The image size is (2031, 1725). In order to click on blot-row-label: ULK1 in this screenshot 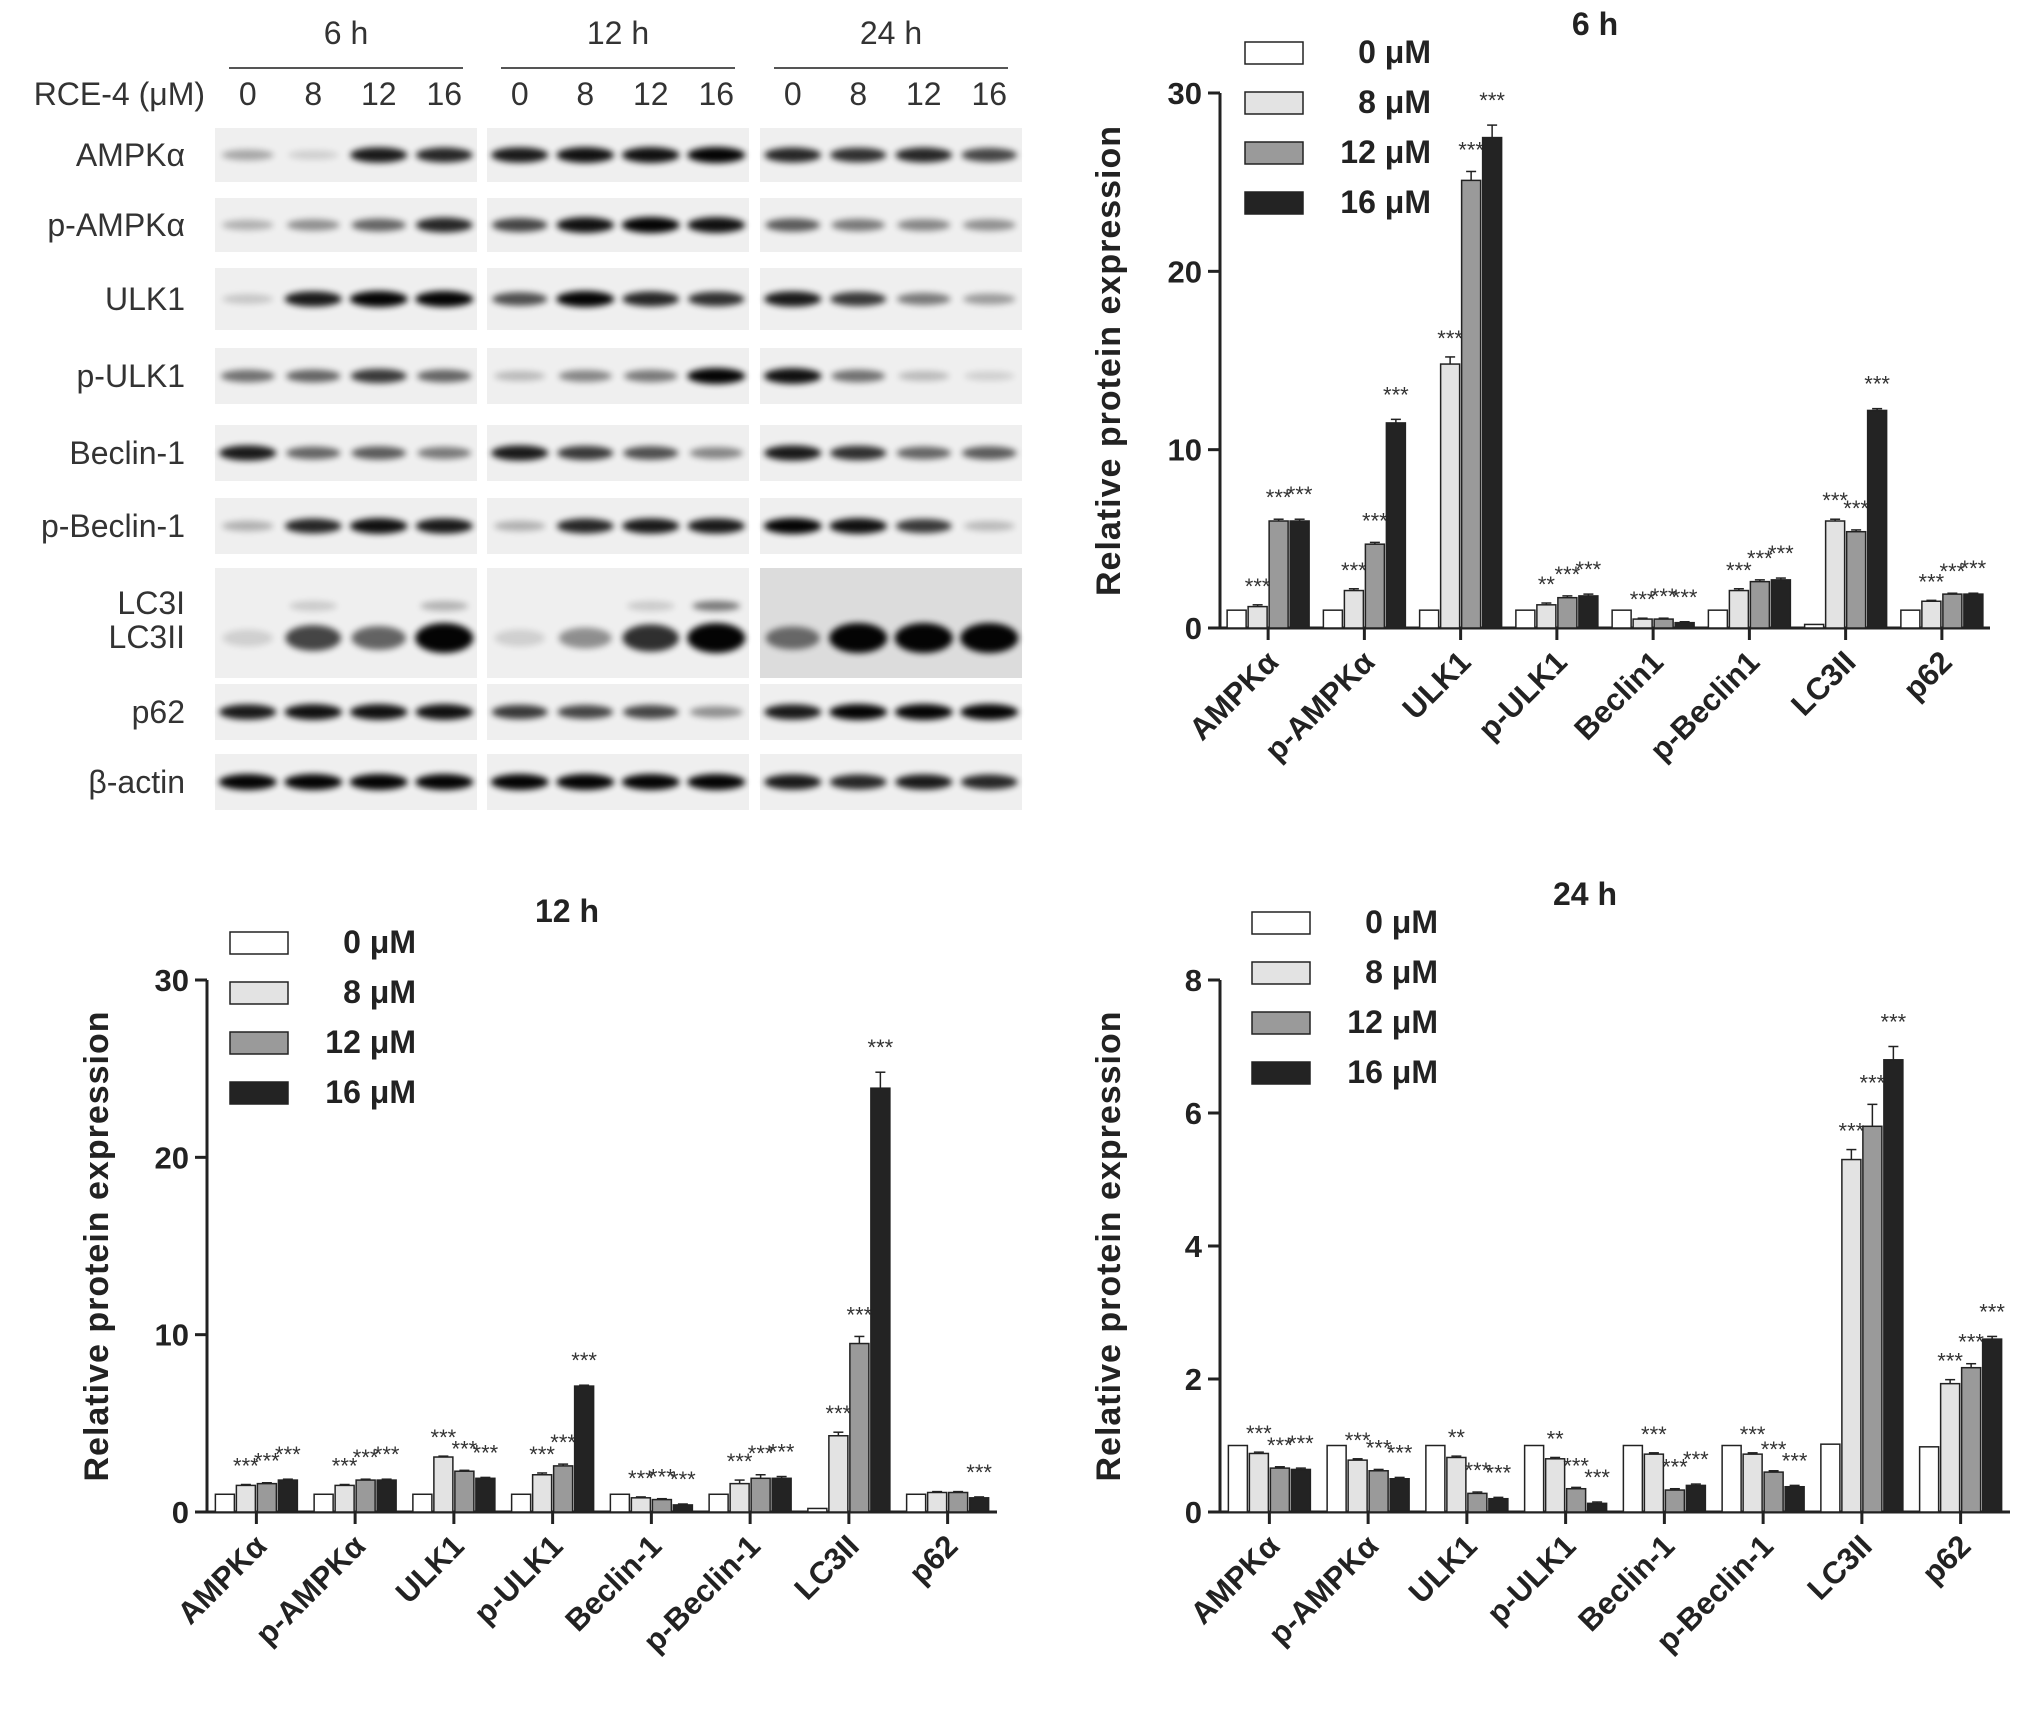, I will do `click(145, 299)`.